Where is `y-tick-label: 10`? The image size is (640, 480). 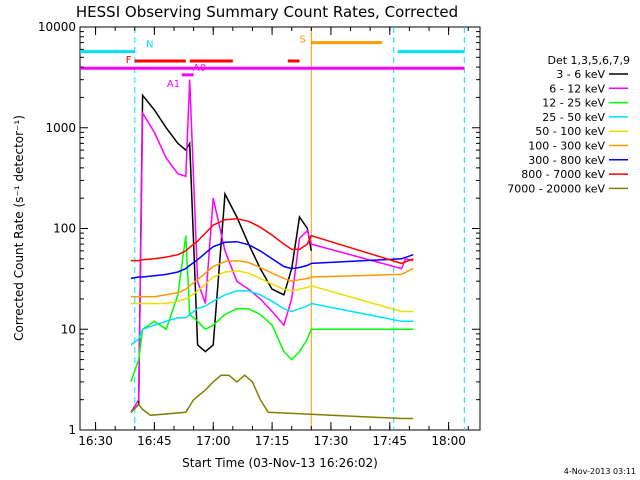
y-tick-label: 10 is located at coordinates (68, 329).